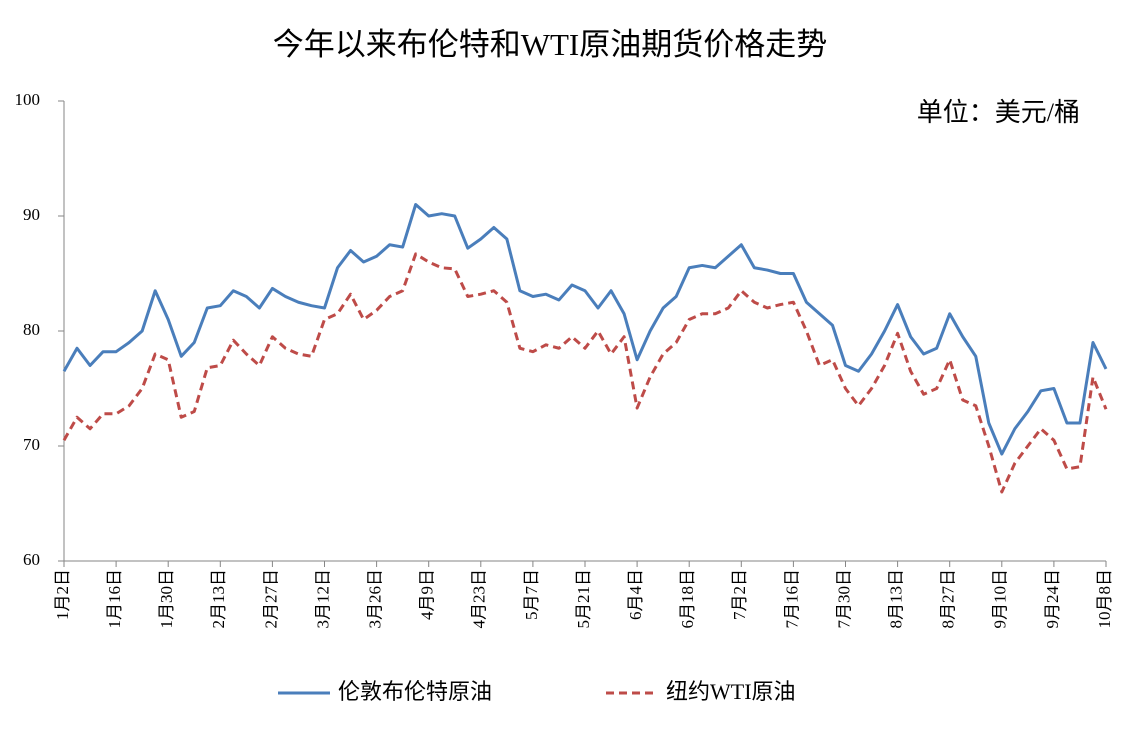 The width and height of the screenshot is (1134, 743). What do you see at coordinates (62, 594) in the screenshot?
I see `x-tick-label: 1月2日` at bounding box center [62, 594].